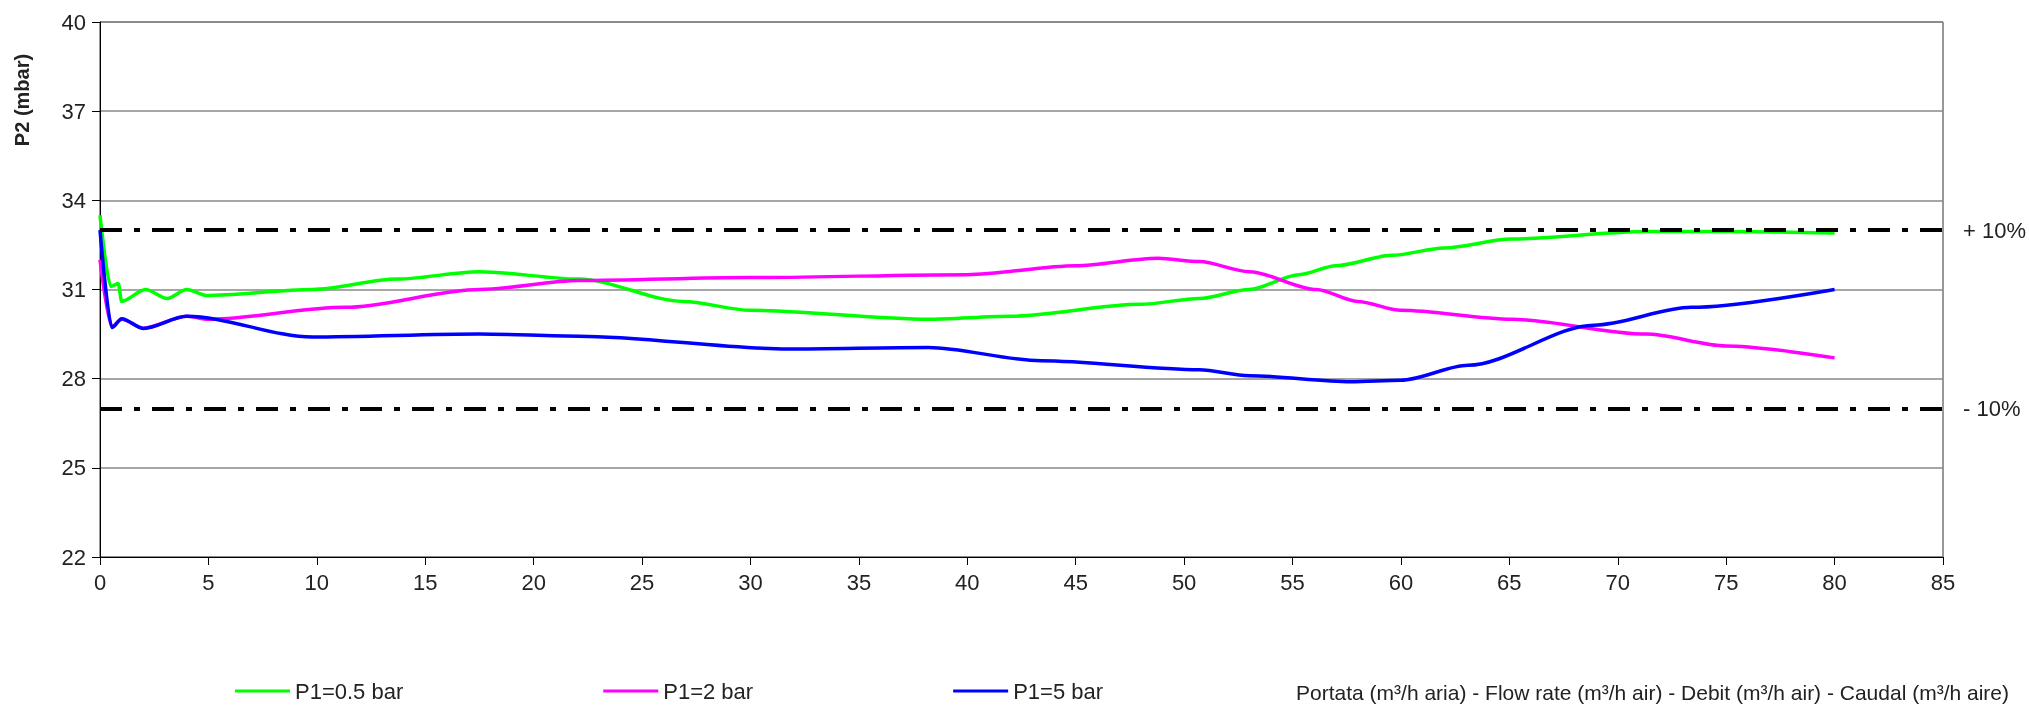  Describe the element at coordinates (1401, 582) in the screenshot. I see `x-tick-label: 60` at that location.